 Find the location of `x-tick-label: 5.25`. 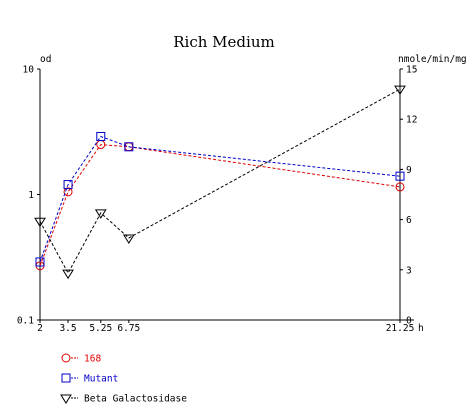

x-tick-label: 5.25 is located at coordinates (100, 328).